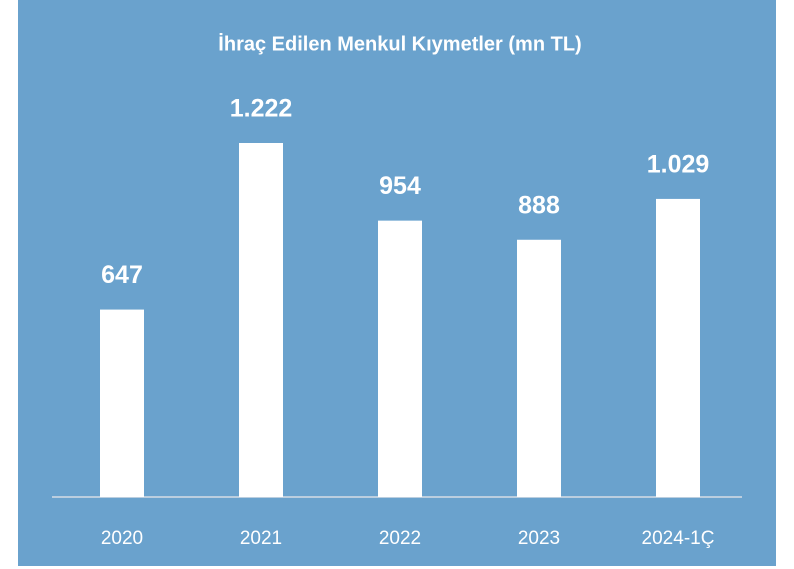  What do you see at coordinates (678, 165) in the screenshot?
I see `value-label: 1.029` at bounding box center [678, 165].